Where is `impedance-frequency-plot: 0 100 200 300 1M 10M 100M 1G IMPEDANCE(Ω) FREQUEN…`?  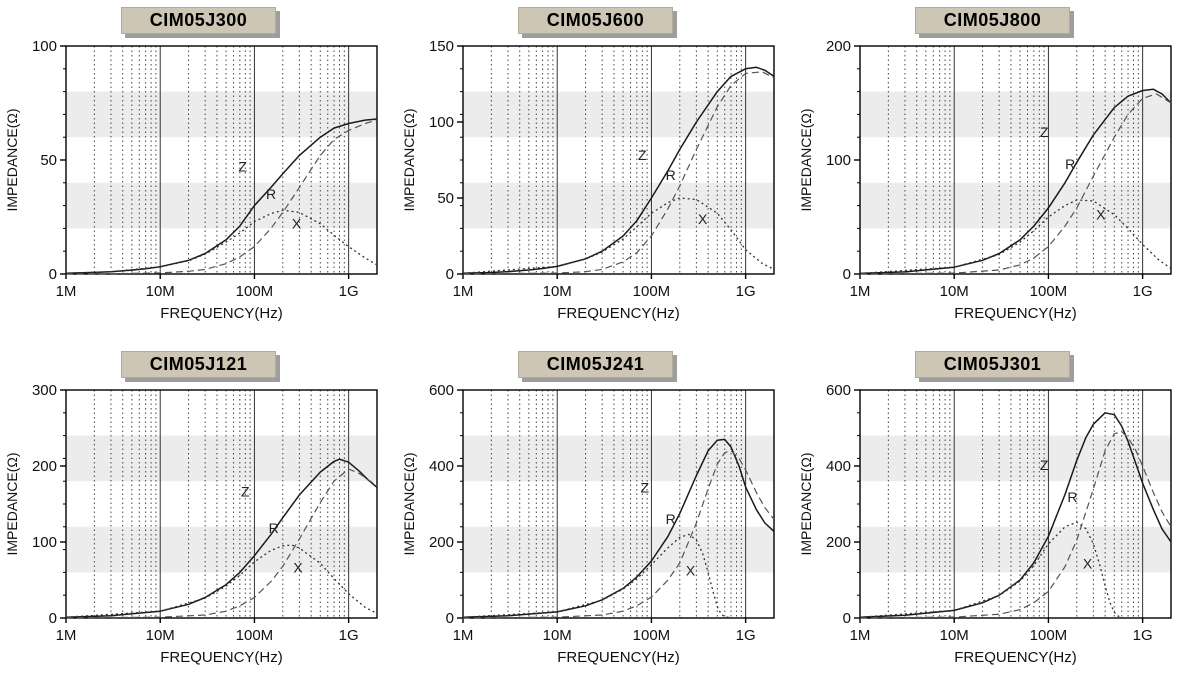
impedance-frequency-plot: 0 100 200 300 1M 10M 100M 1G IMPEDANCE(Ω) FREQUEN… is located at coordinates (191, 524).